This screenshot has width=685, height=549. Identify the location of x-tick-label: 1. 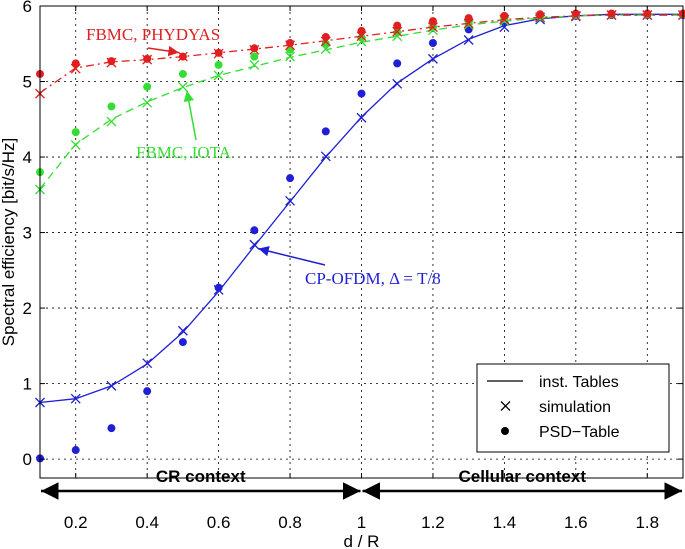
(361, 522).